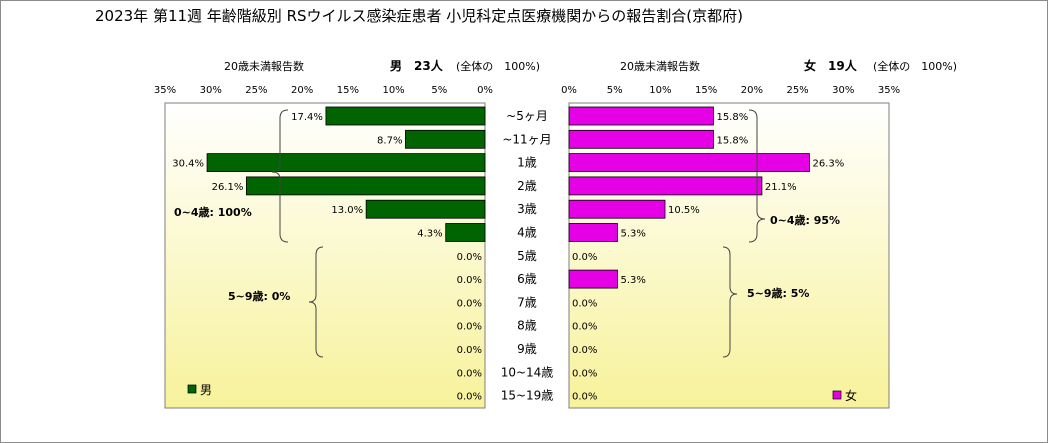 The height and width of the screenshot is (443, 1048). I want to click on right-header-count: 女 19人, so click(831, 65).